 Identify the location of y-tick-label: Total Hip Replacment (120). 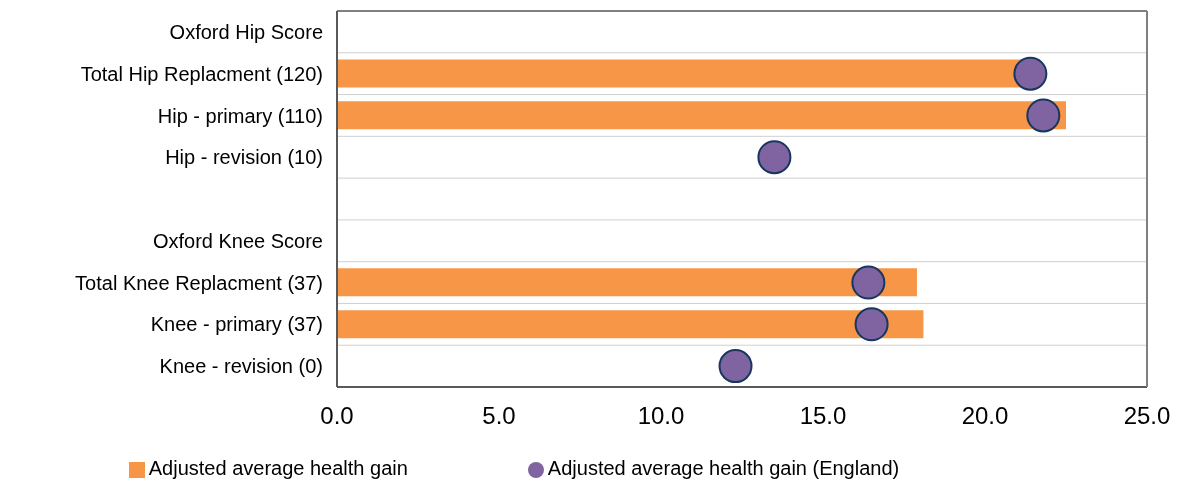
(201, 73).